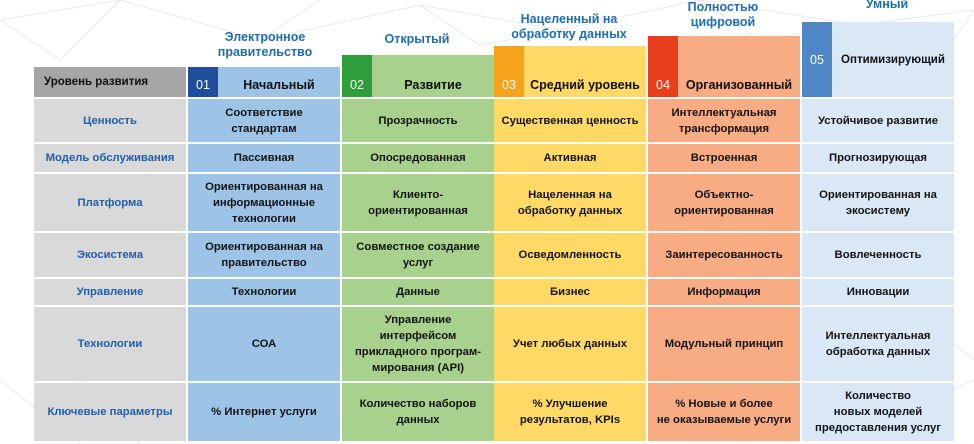  Describe the element at coordinates (739, 66) in the screenshot. I see `level-name-4: Организованный` at that location.